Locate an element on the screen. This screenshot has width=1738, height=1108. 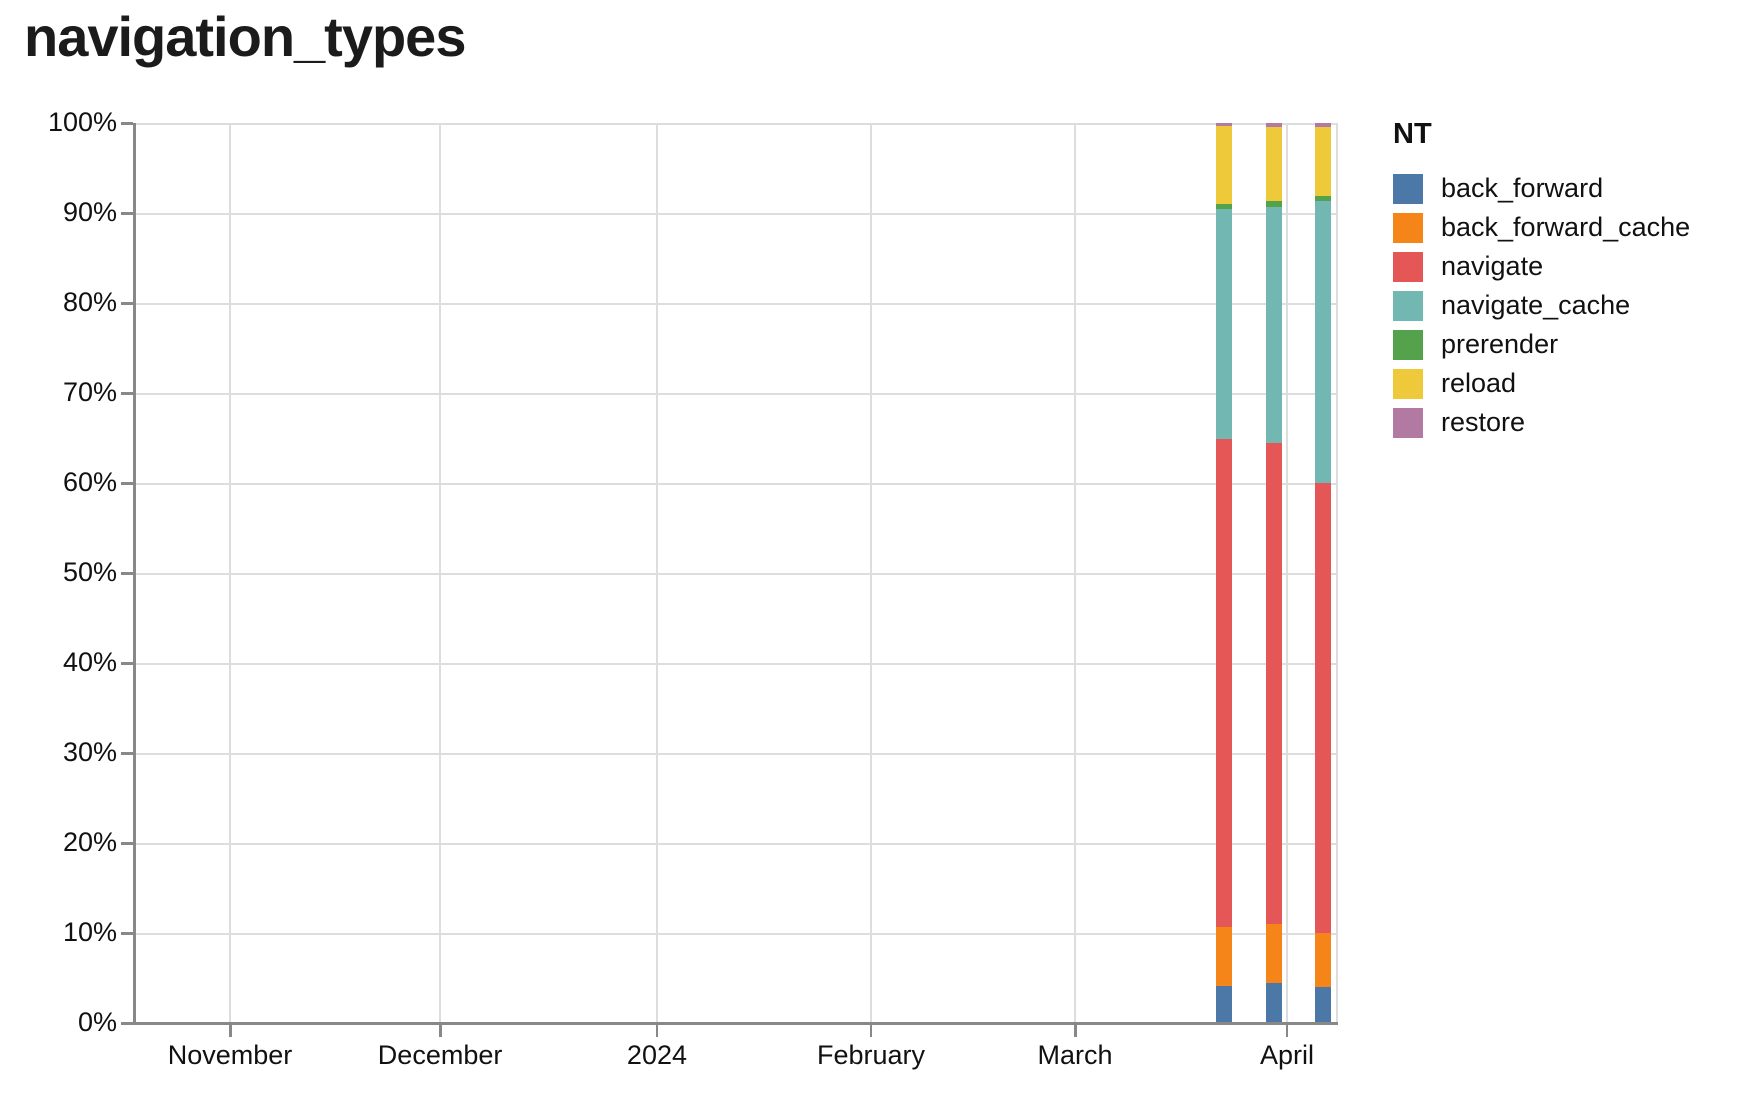
chart-title: navigation_types is located at coordinates (245, 36).